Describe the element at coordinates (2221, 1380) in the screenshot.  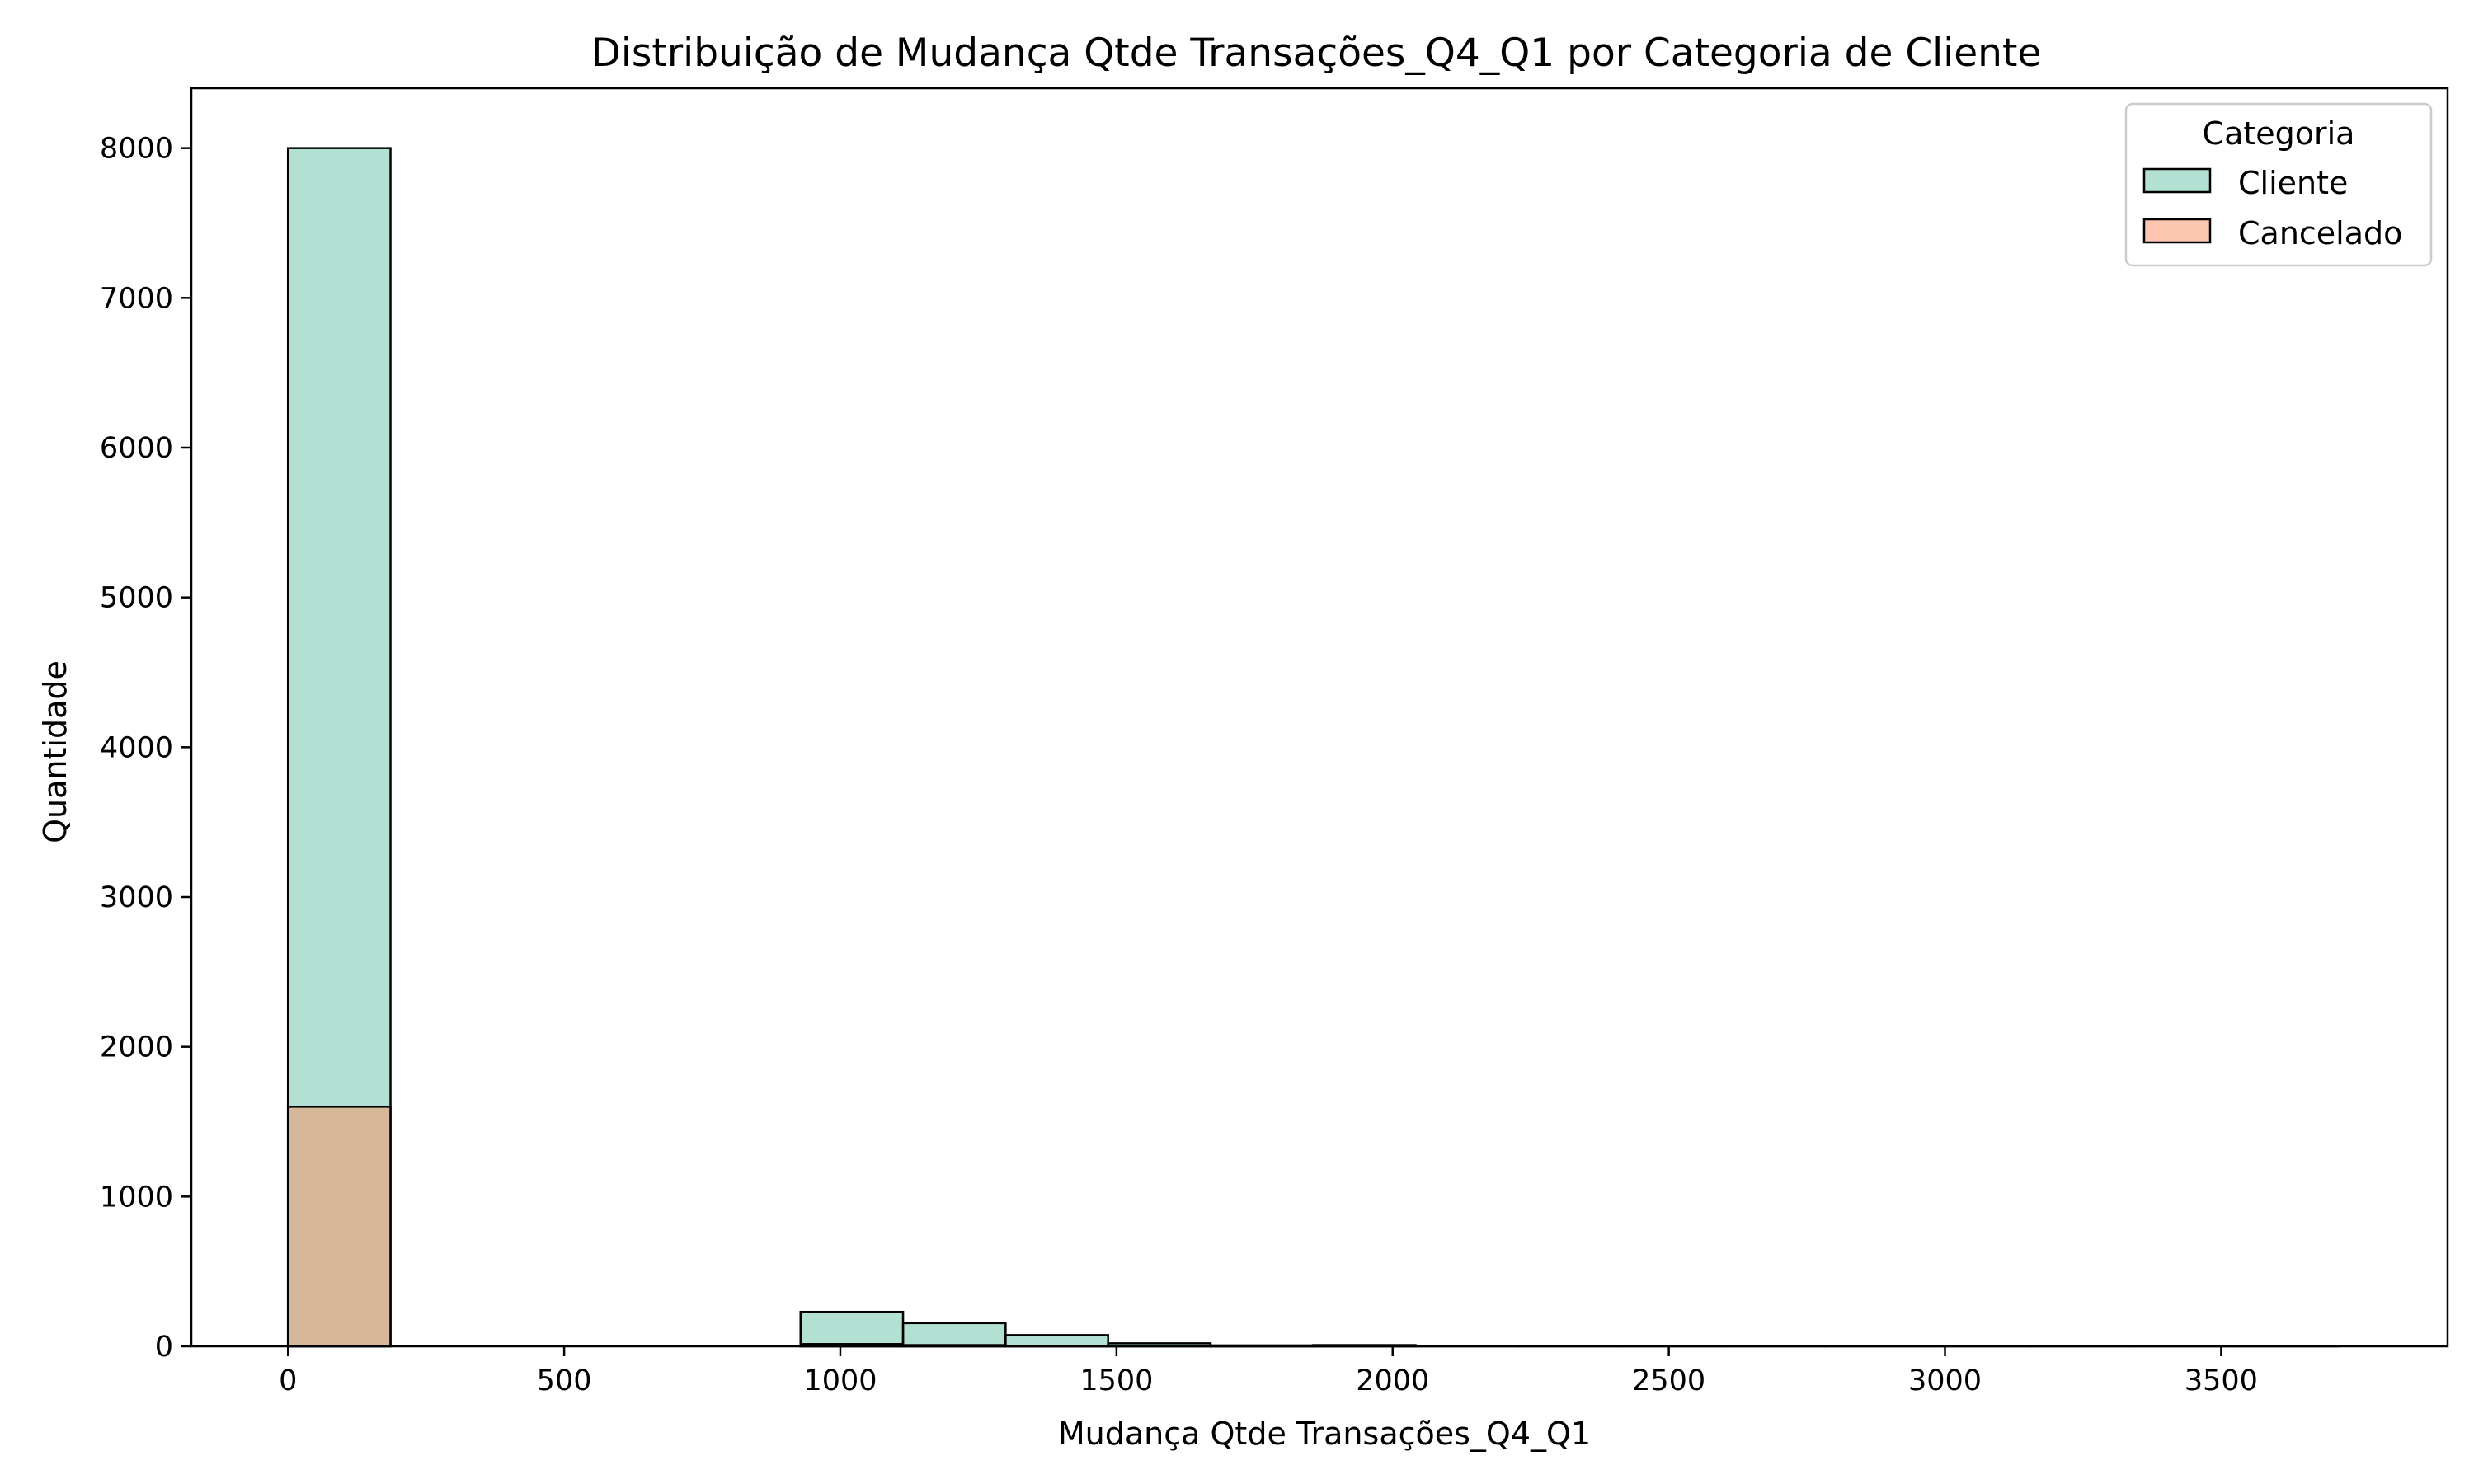
I see `x-tick-label-3500: 3500` at that location.